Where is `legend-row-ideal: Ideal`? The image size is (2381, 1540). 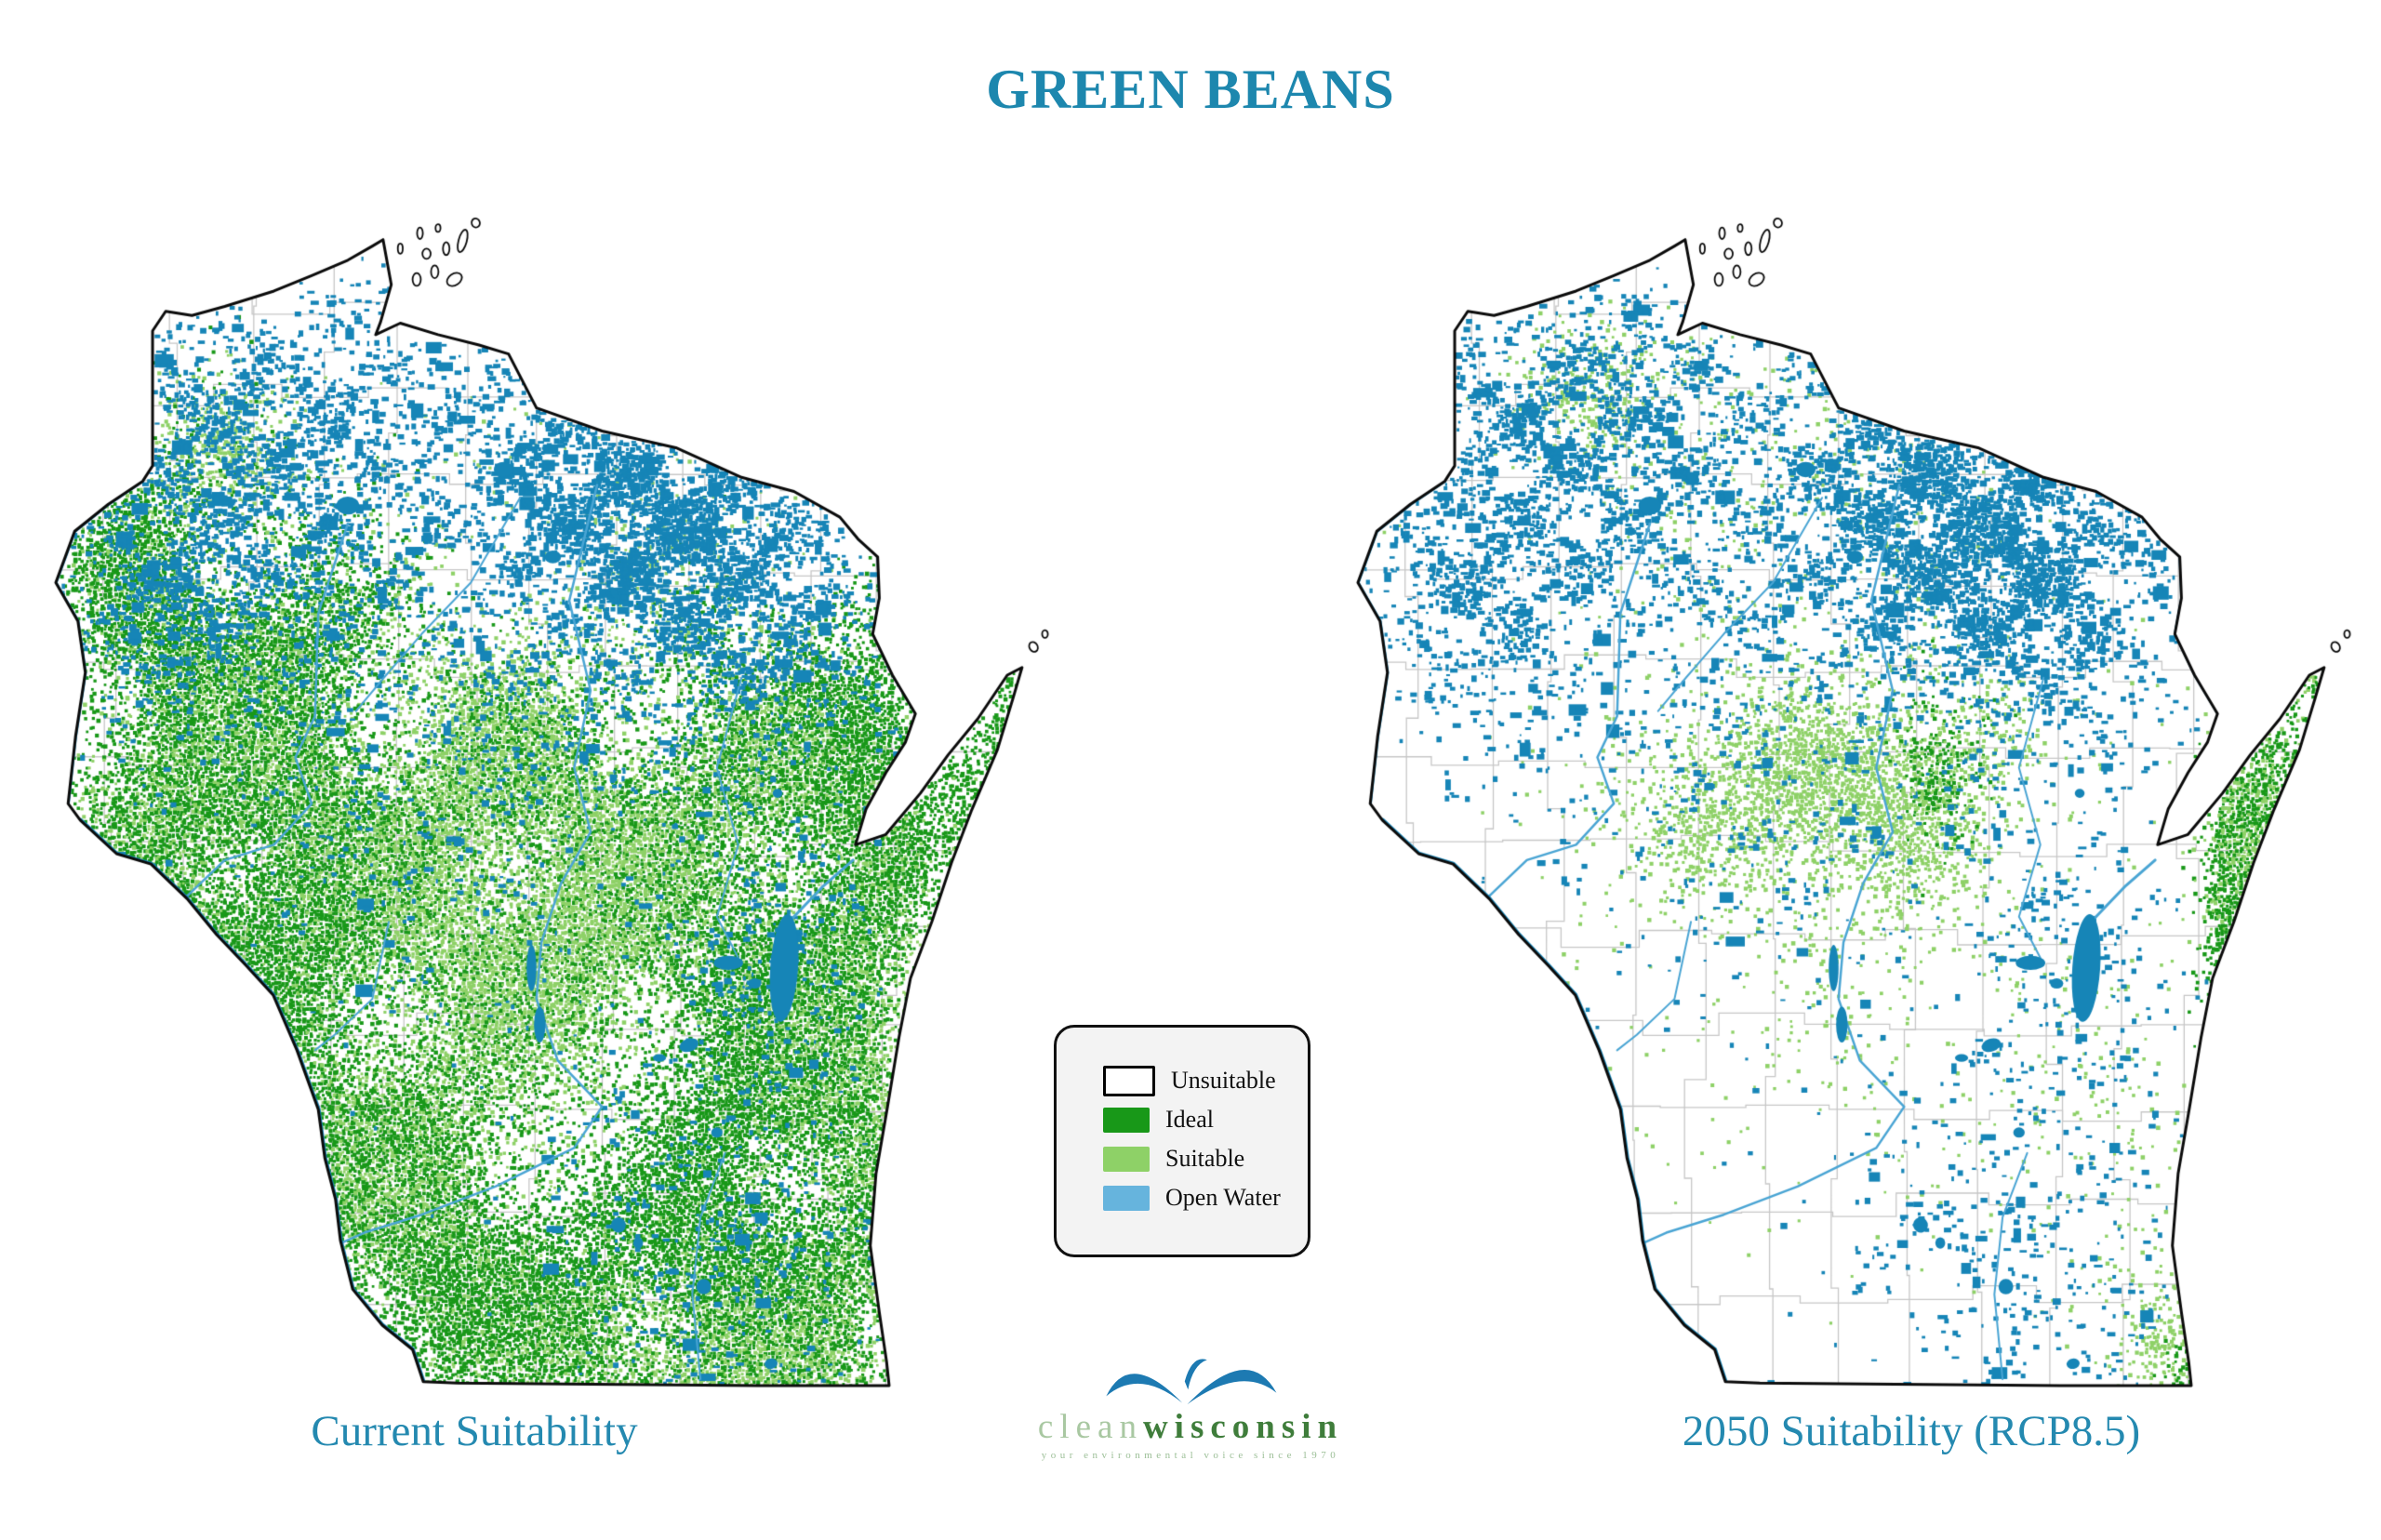
legend-row-ideal: Ideal is located at coordinates (1205, 1119).